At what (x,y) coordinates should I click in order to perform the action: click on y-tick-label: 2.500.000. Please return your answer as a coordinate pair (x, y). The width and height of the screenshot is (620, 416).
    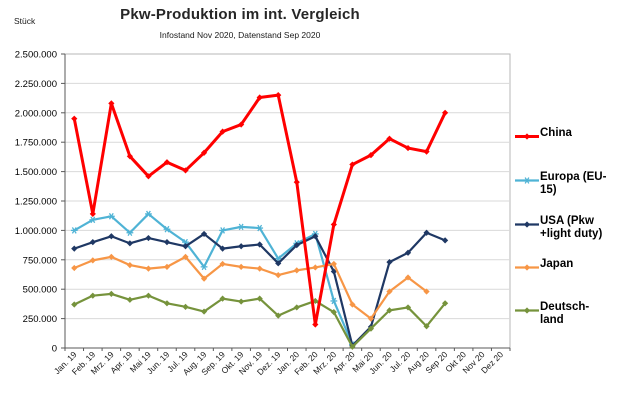
    Looking at the image, I should click on (36, 55).